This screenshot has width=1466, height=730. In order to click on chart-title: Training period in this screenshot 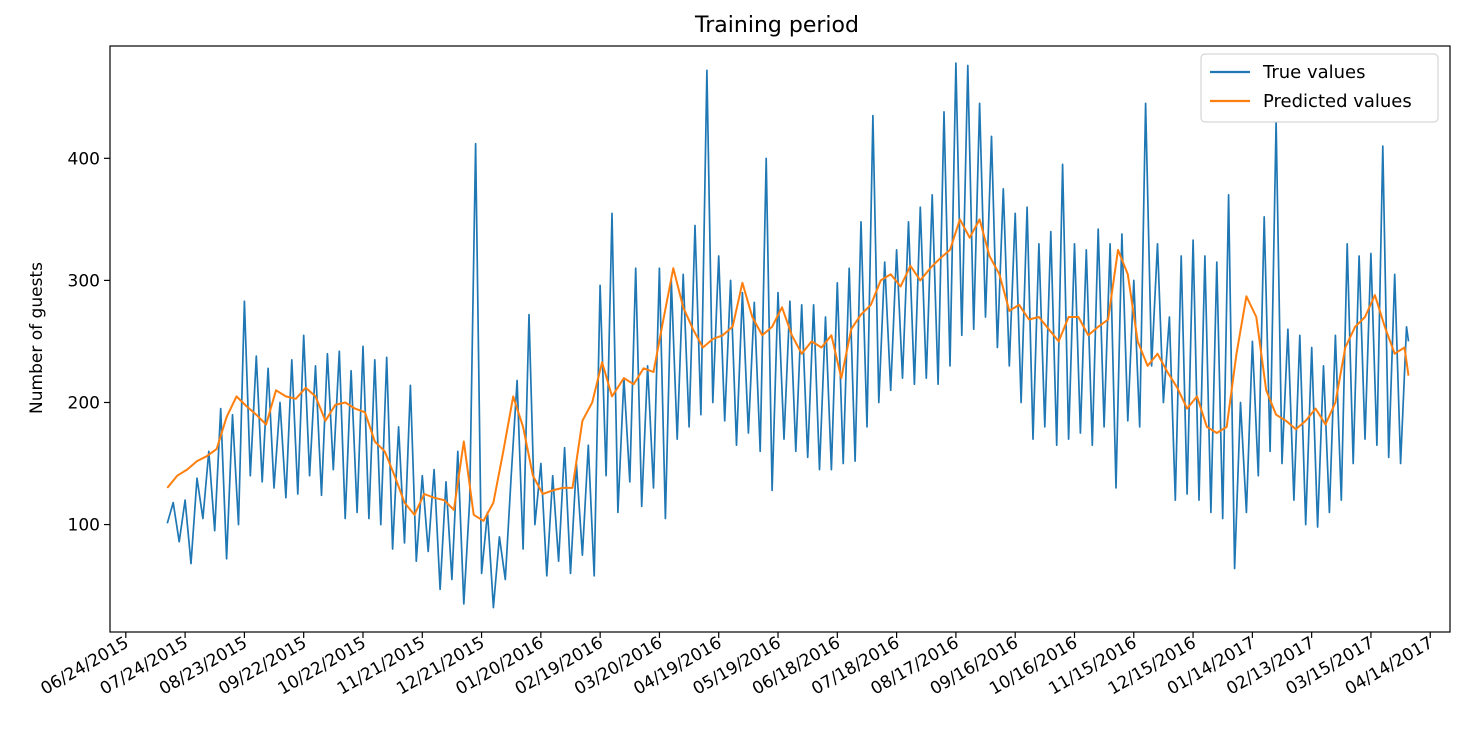, I will do `click(776, 25)`.